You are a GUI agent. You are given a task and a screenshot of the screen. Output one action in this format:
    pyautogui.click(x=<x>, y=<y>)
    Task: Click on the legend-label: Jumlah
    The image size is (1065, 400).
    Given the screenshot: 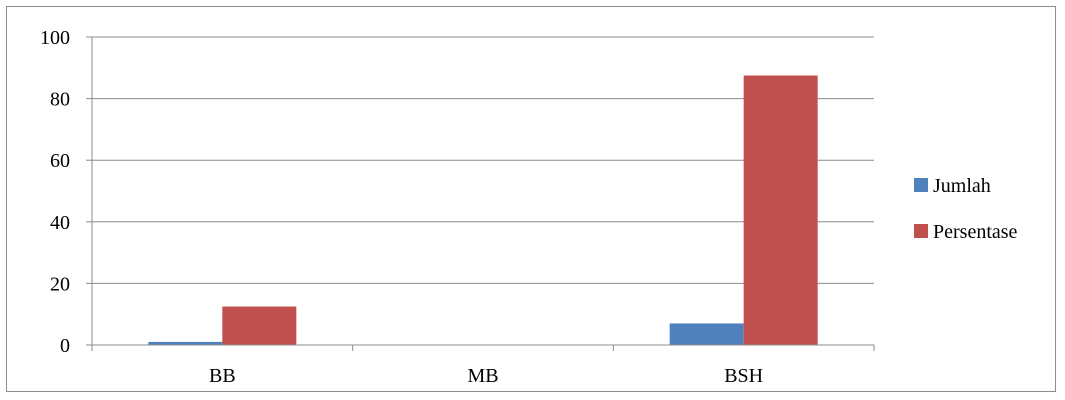 What is the action you would take?
    pyautogui.click(x=962, y=186)
    